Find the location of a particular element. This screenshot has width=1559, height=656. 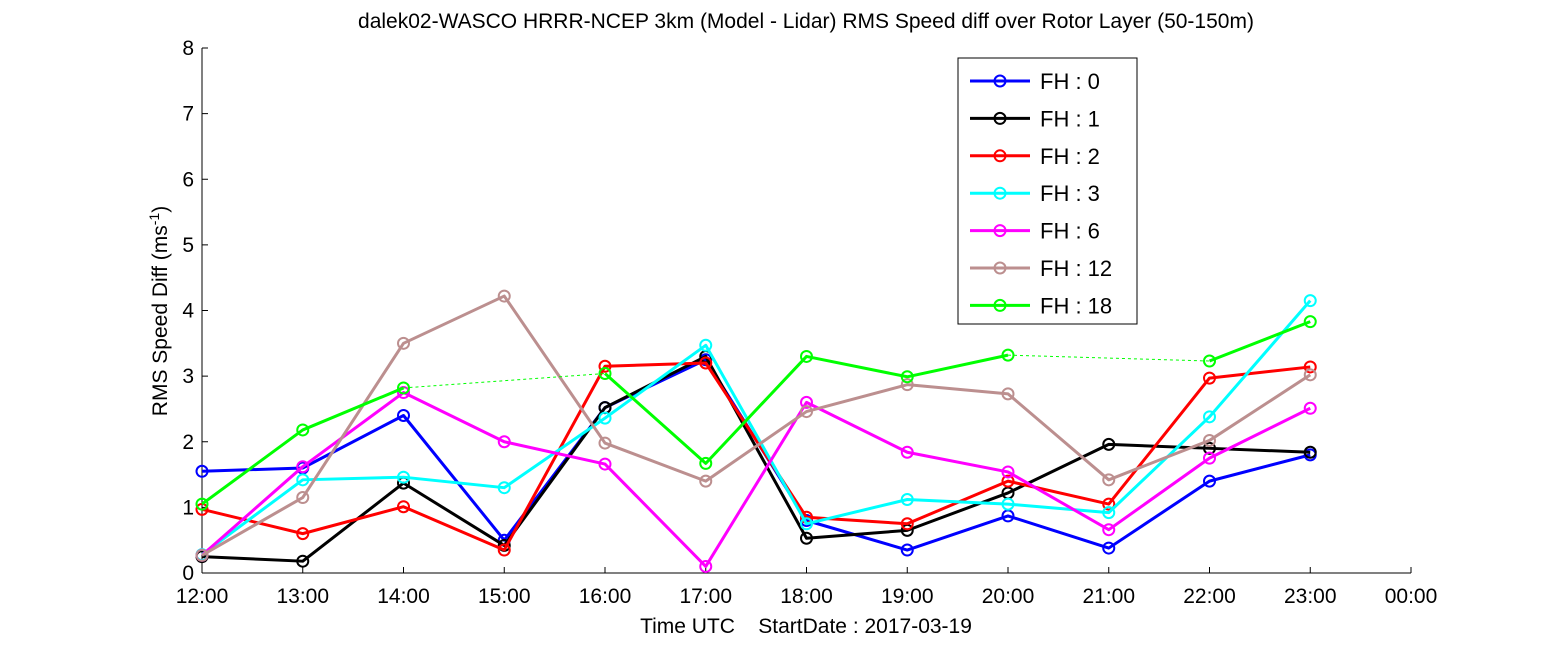

legend-box is located at coordinates (1047, 191).